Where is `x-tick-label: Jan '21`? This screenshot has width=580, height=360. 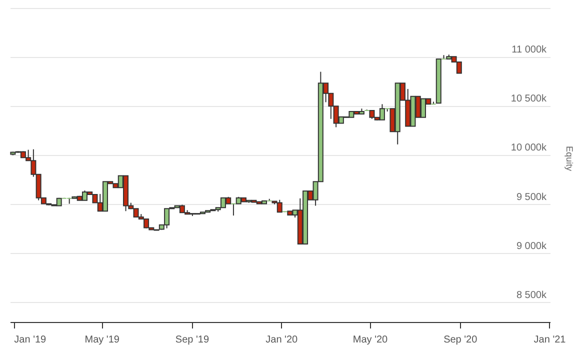 x-tick-label: Jan '21 is located at coordinates (550, 340).